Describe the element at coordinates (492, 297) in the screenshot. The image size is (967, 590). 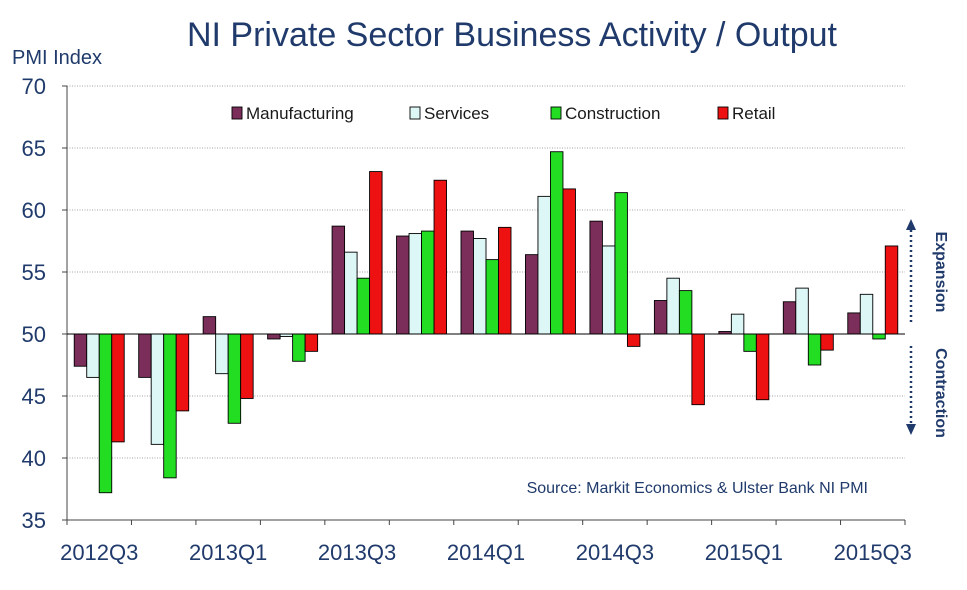
I see `bar-construction-2014q1` at that location.